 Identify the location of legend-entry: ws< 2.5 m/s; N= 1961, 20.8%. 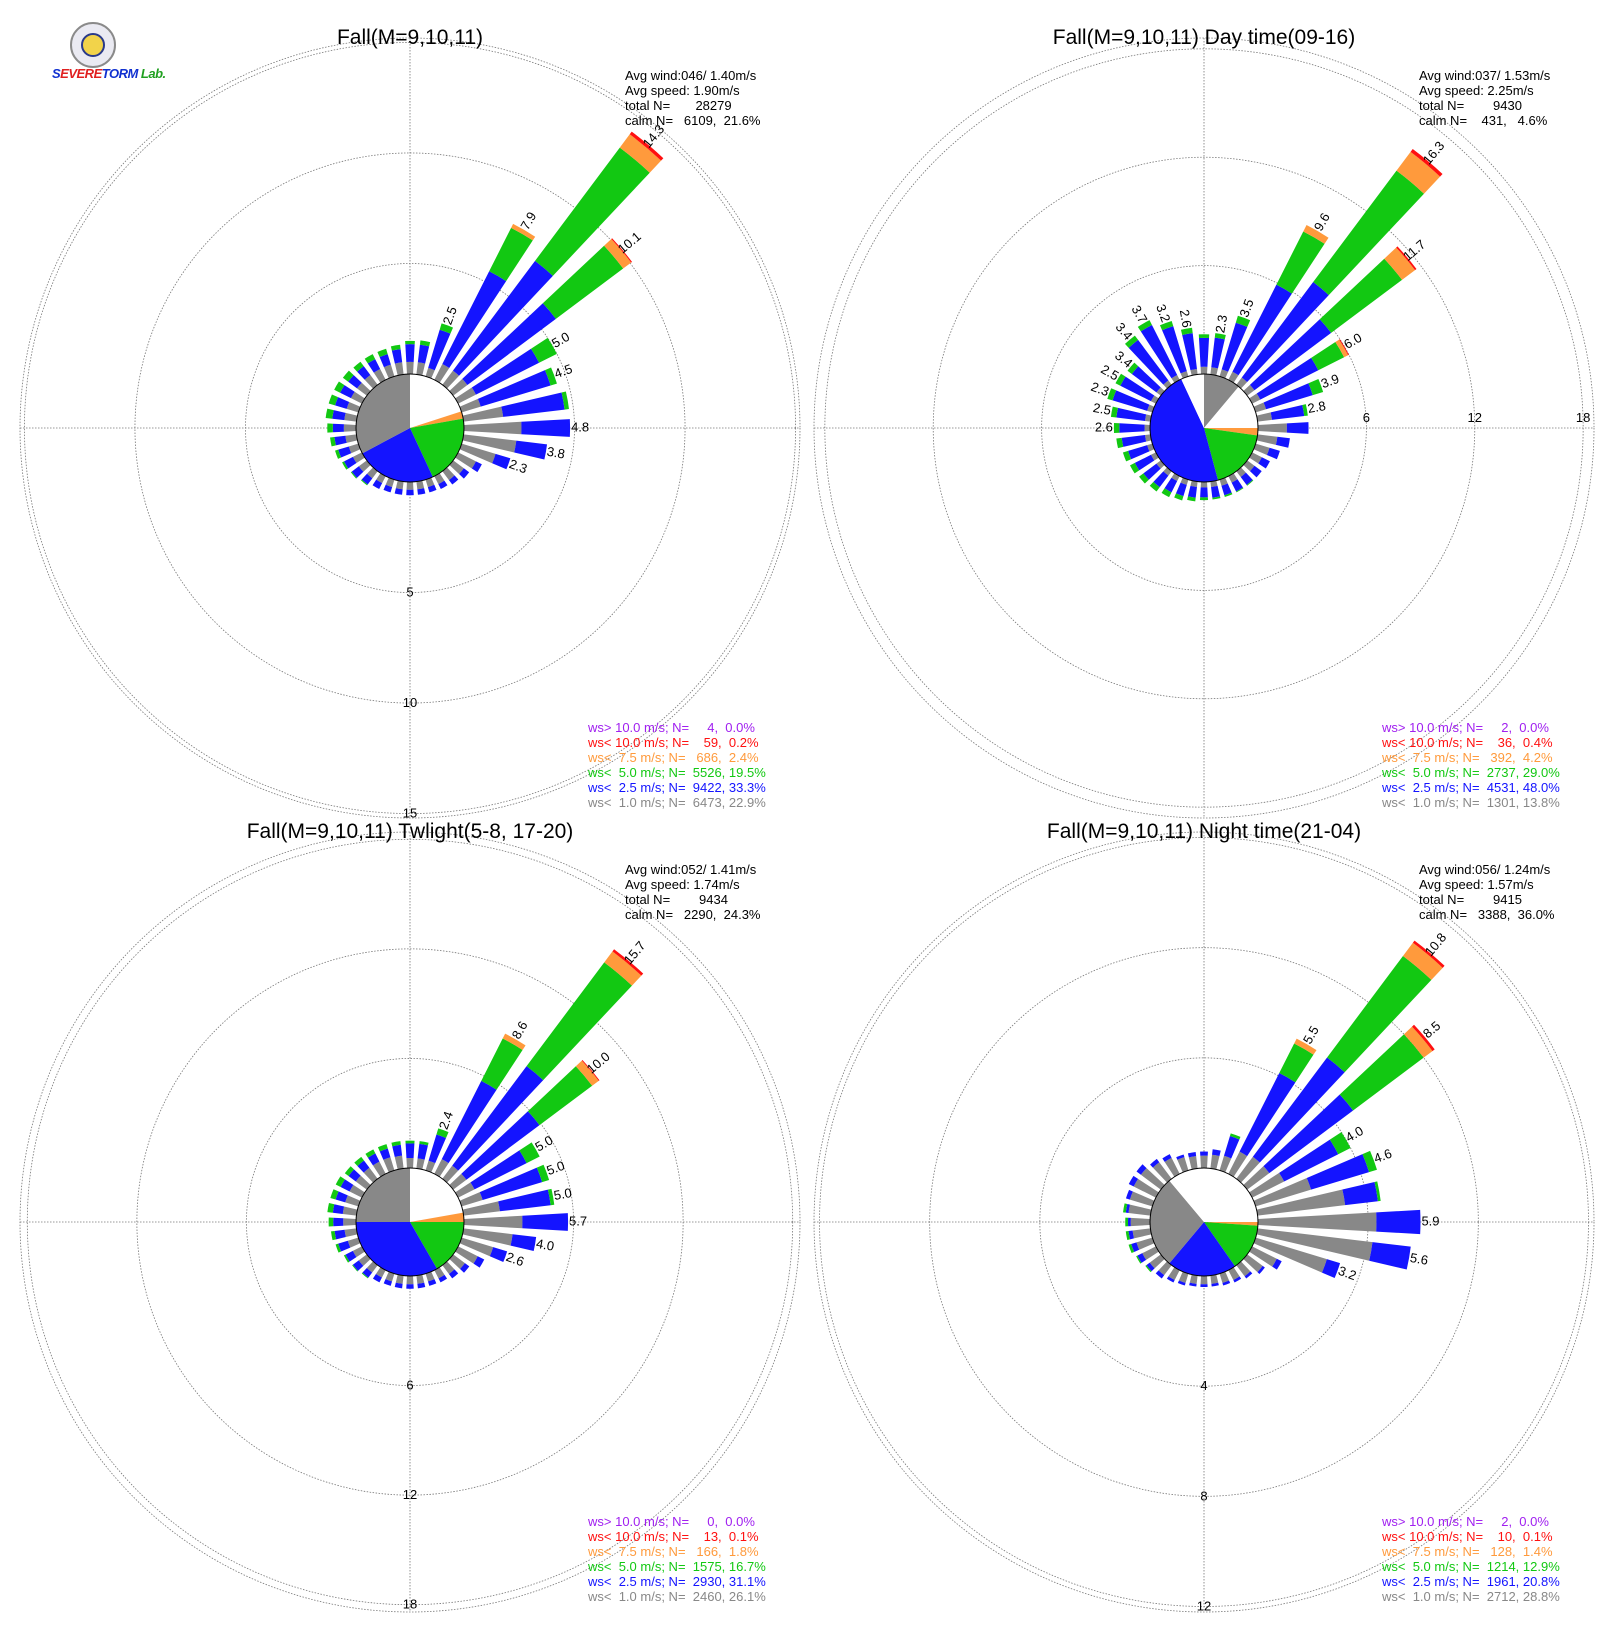
(1470, 1581).